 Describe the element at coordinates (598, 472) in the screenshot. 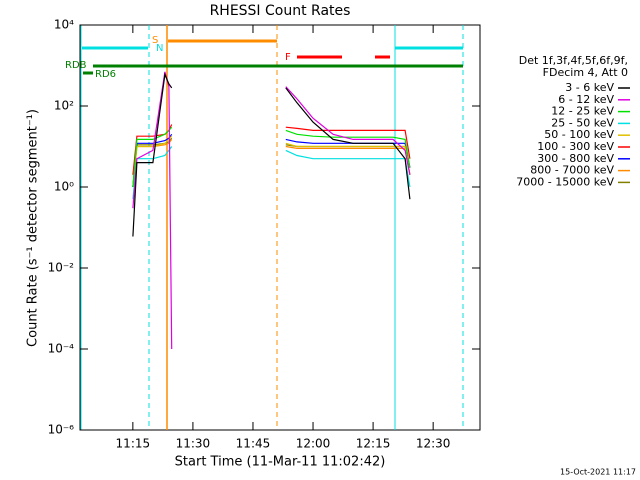

I see `footer: 15-Oct-2021 11:17` at that location.